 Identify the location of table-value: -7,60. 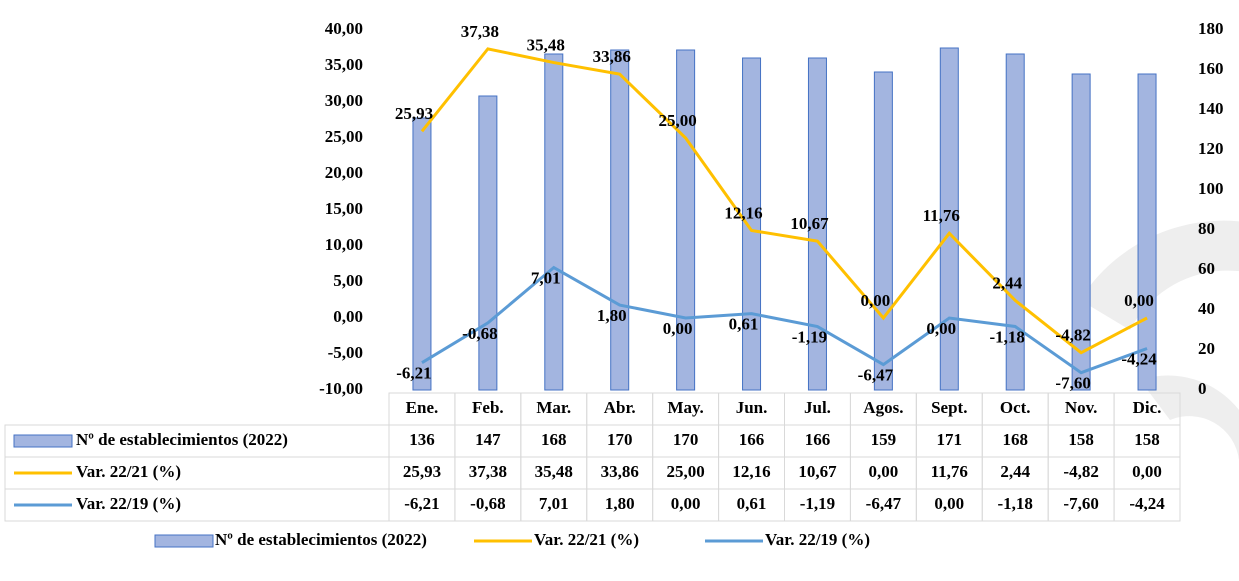
(1080, 503).